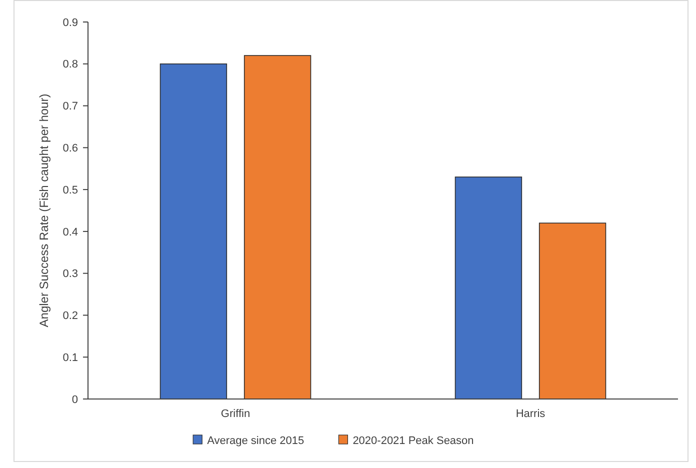 The image size is (696, 468). Describe the element at coordinates (70, 106) in the screenshot. I see `y-tick-label: 0.7` at that location.